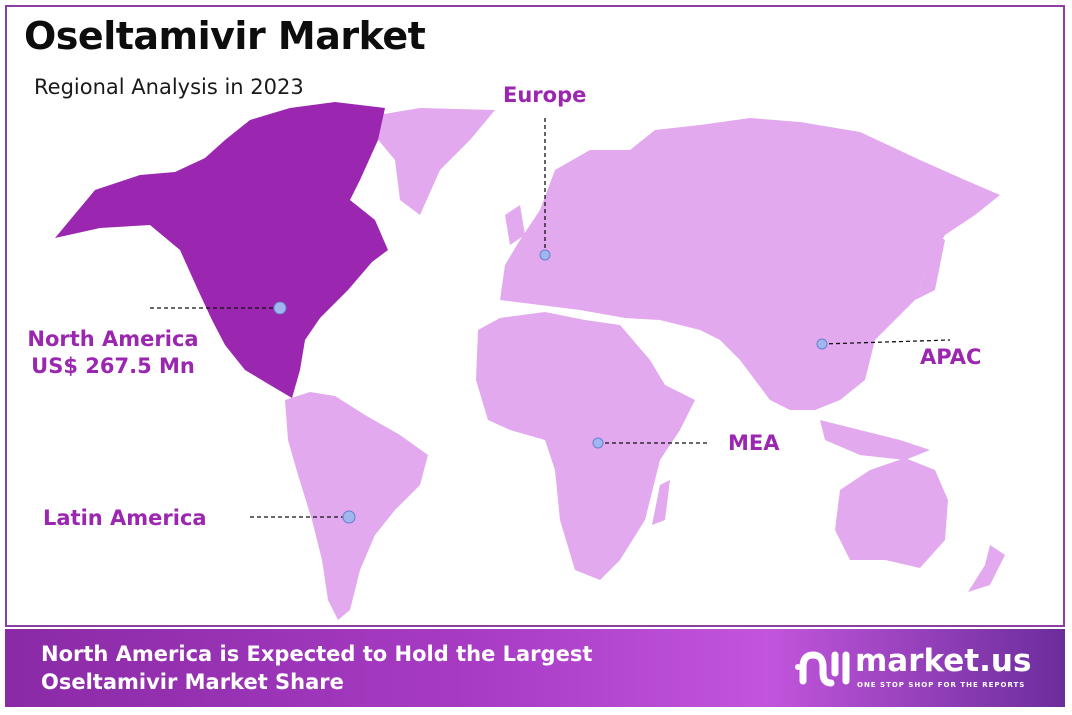 The height and width of the screenshot is (715, 1072). What do you see at coordinates (515, 225) in the screenshot?
I see `uk` at bounding box center [515, 225].